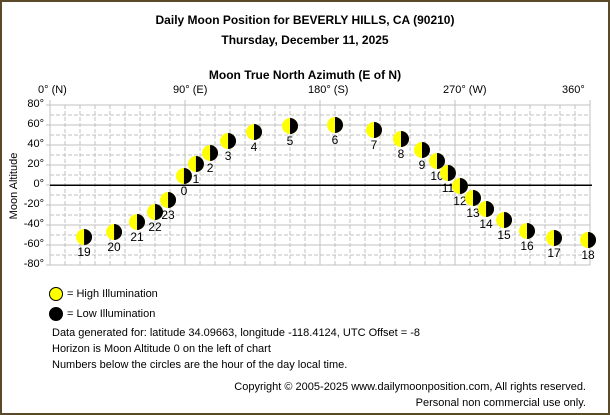 Image resolution: width=610 pixels, height=415 pixels. What do you see at coordinates (190, 90) in the screenshot?
I see `x-tick-label: 90° (E)` at bounding box center [190, 90].